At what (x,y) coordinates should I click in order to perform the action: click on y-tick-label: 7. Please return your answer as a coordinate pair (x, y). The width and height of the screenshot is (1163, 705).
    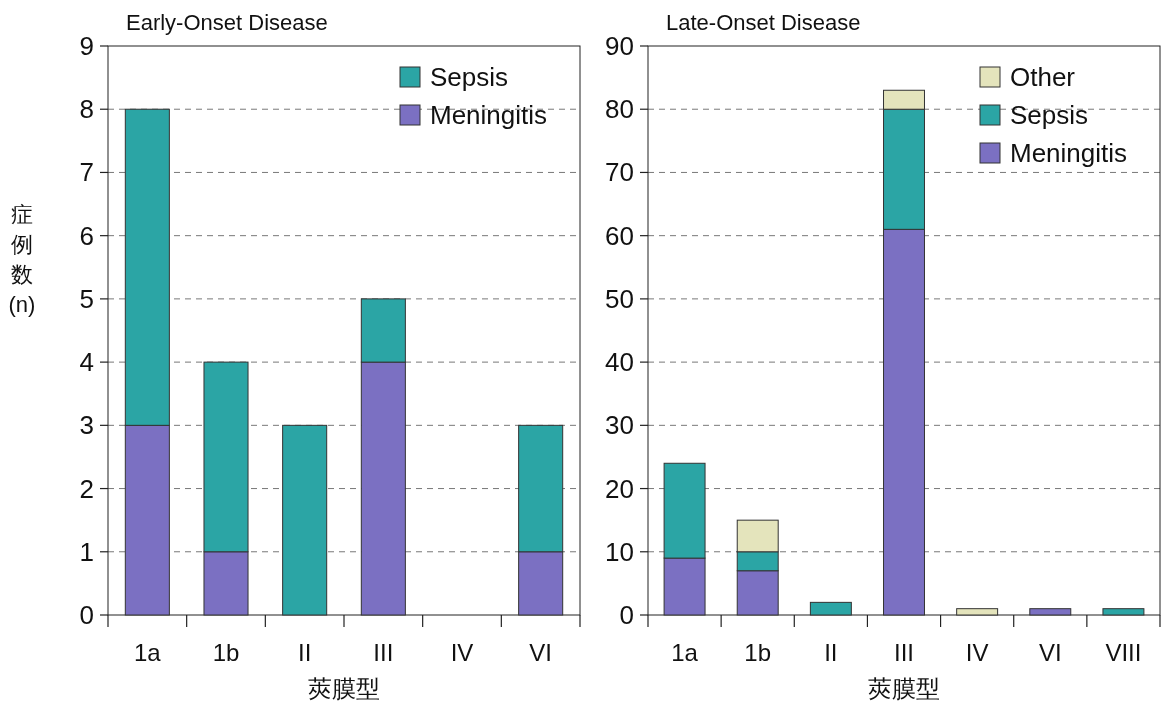
    Looking at the image, I should click on (86, 172).